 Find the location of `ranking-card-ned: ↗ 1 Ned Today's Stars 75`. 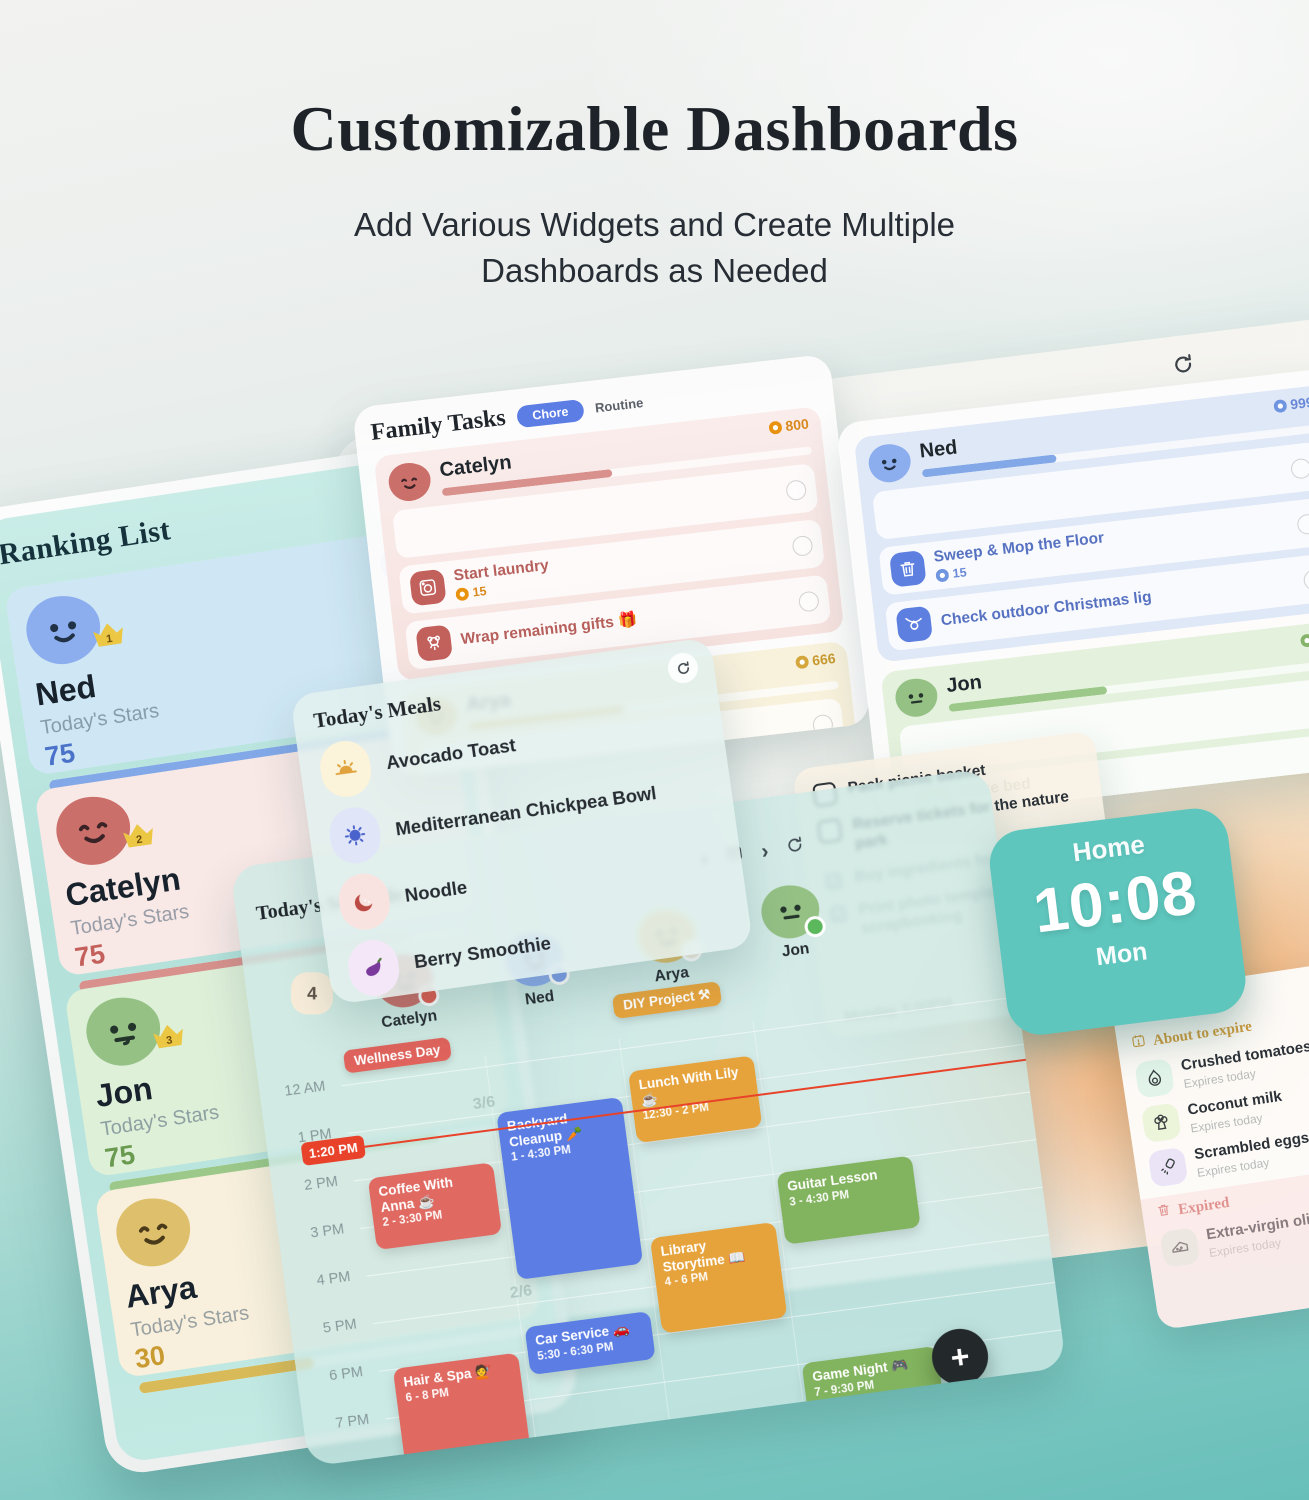

ranking-card-ned: ↗ 1 Ned Today's Stars 75 is located at coordinates (227, 659).